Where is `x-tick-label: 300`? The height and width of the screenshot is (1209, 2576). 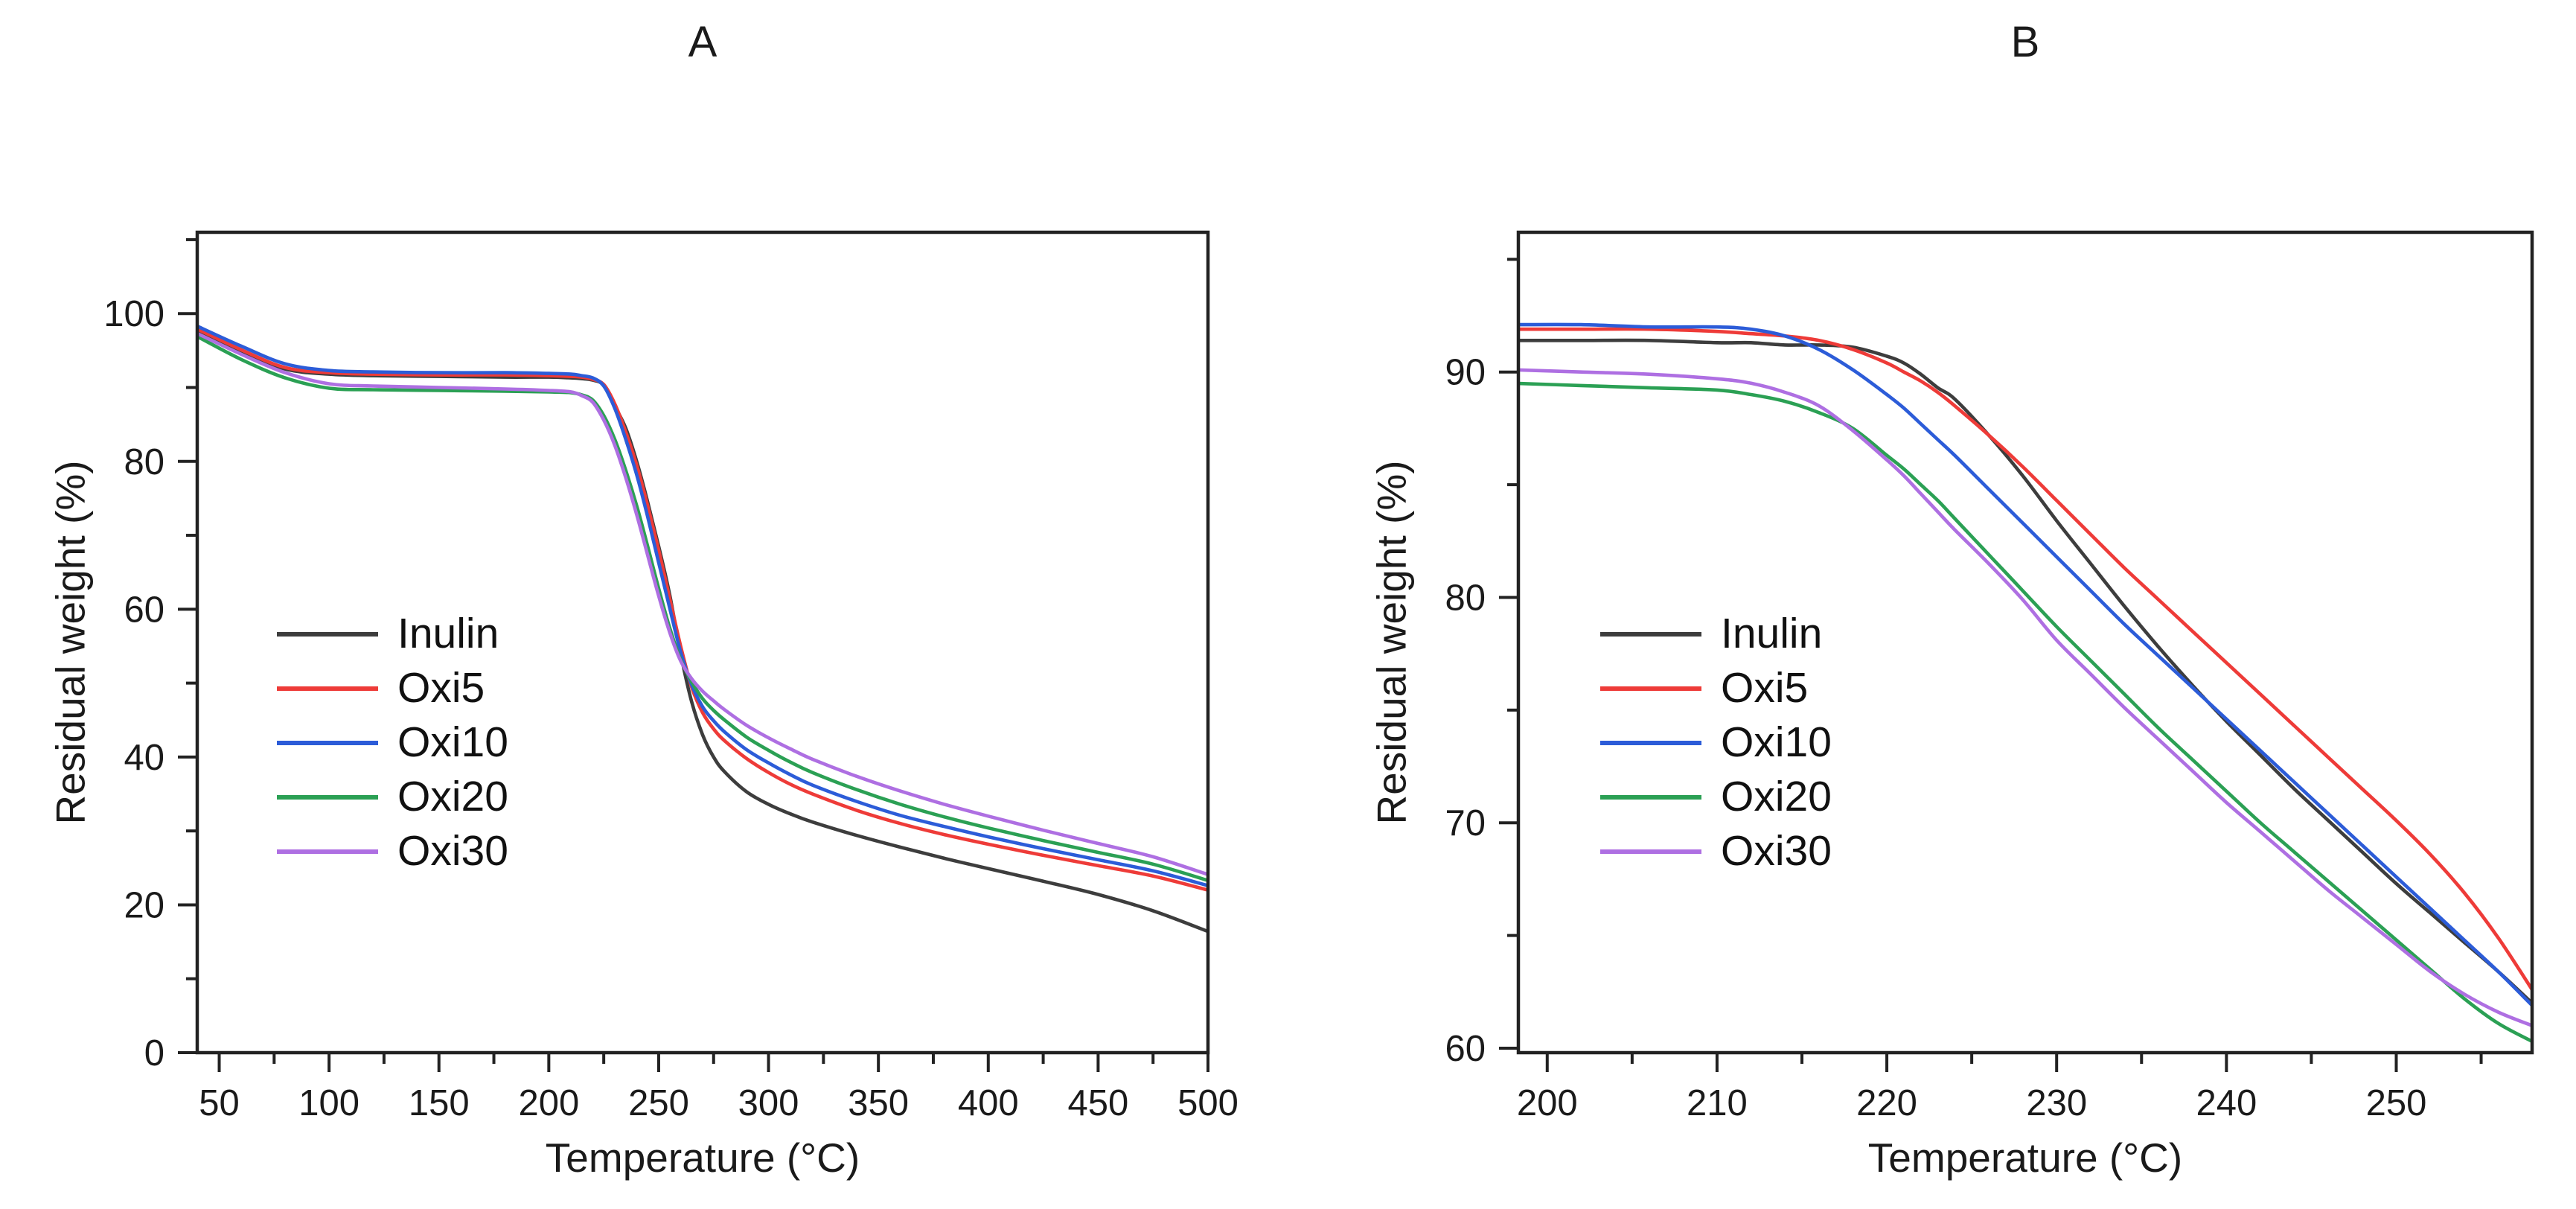 x-tick-label: 300 is located at coordinates (768, 1103).